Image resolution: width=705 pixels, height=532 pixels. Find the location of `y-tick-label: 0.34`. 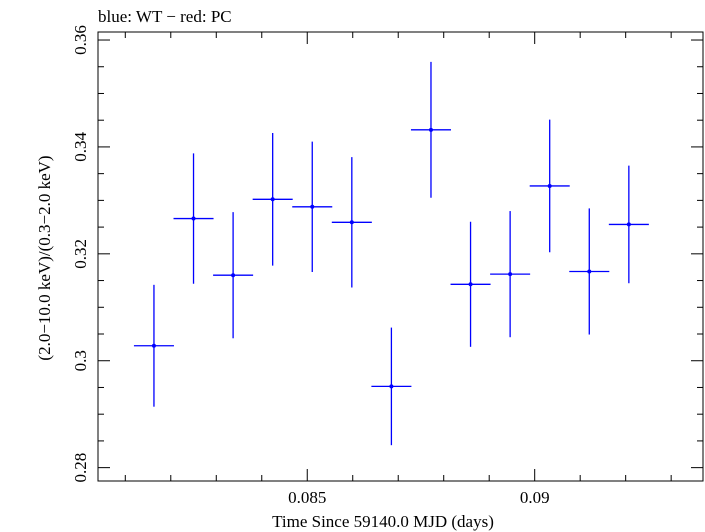

y-tick-label: 0.34 is located at coordinates (80, 147).